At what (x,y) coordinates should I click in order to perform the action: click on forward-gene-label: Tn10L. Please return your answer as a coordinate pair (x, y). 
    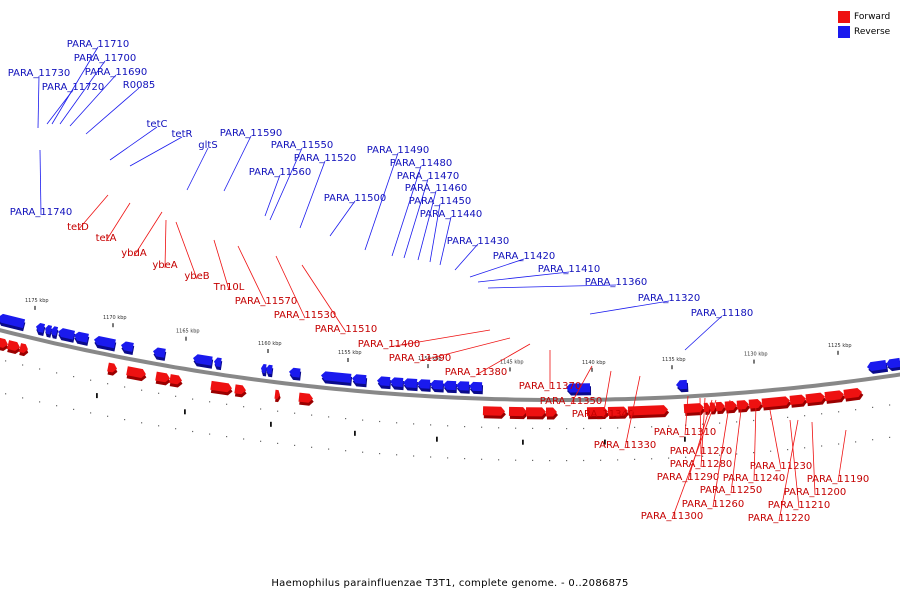
    Looking at the image, I should click on (229, 287).